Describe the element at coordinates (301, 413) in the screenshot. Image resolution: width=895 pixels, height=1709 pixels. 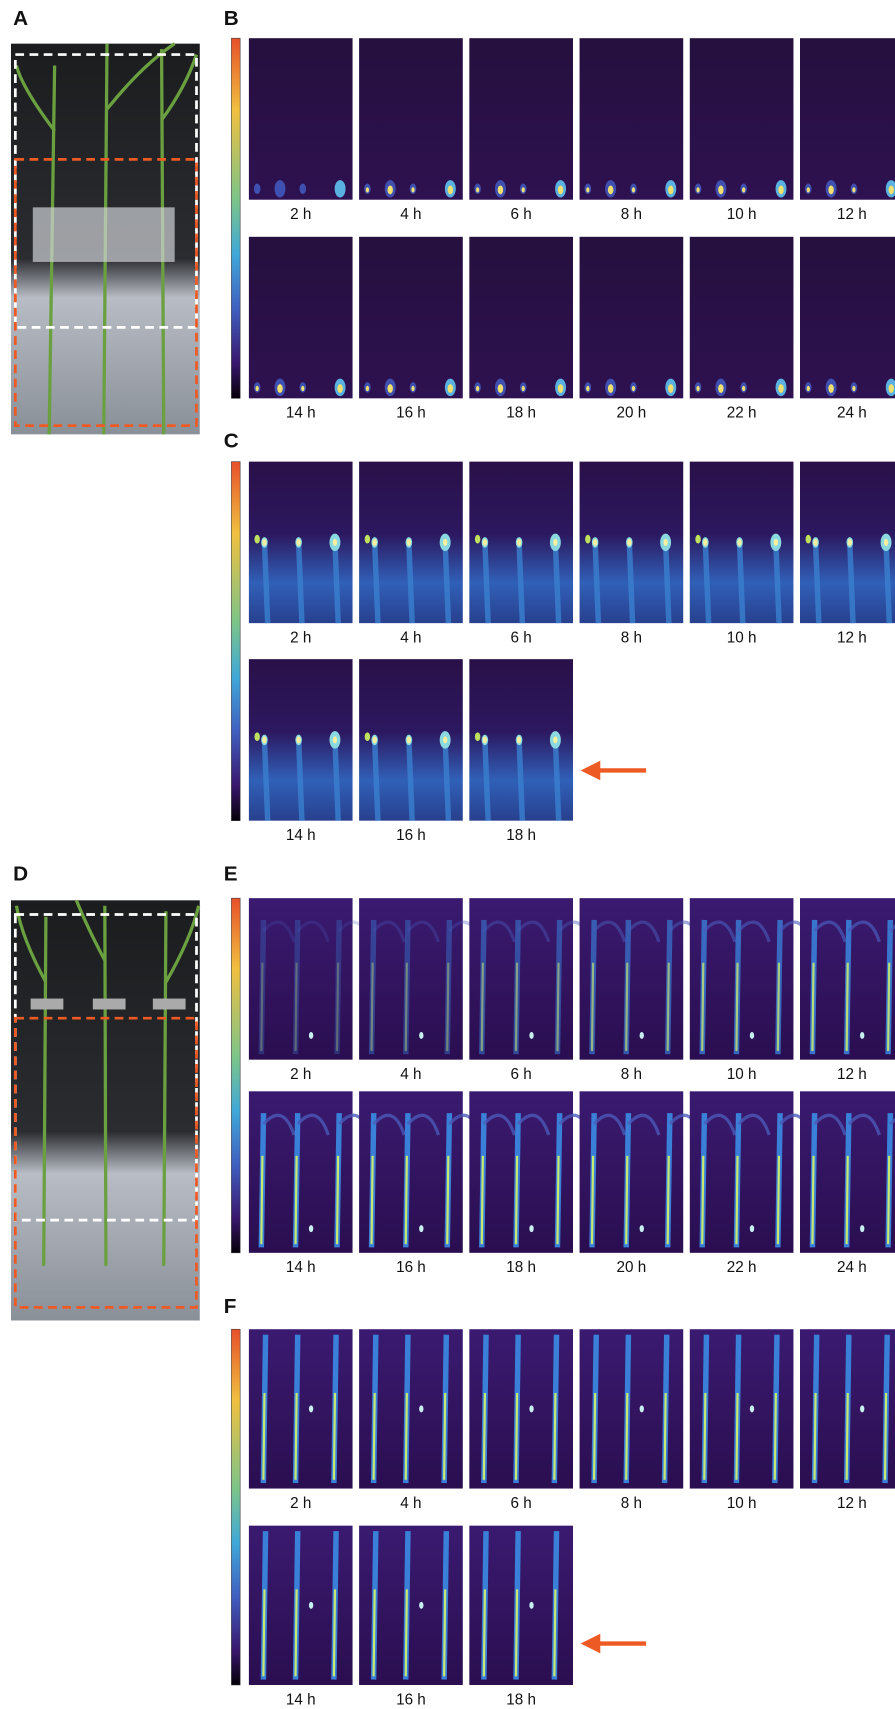
I see `time-label: 14 h` at that location.